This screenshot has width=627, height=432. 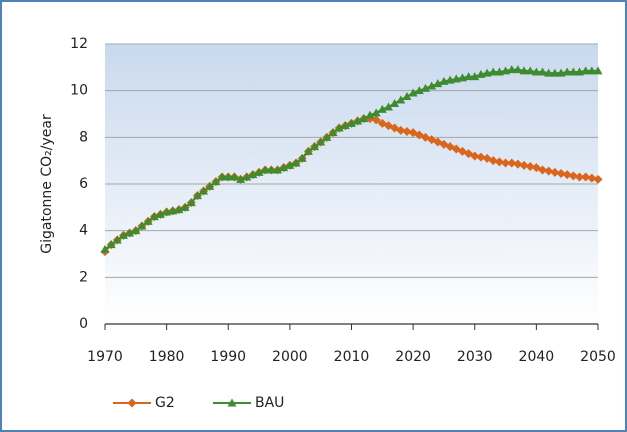 I want to click on legend-label: BAU, so click(x=269, y=403).